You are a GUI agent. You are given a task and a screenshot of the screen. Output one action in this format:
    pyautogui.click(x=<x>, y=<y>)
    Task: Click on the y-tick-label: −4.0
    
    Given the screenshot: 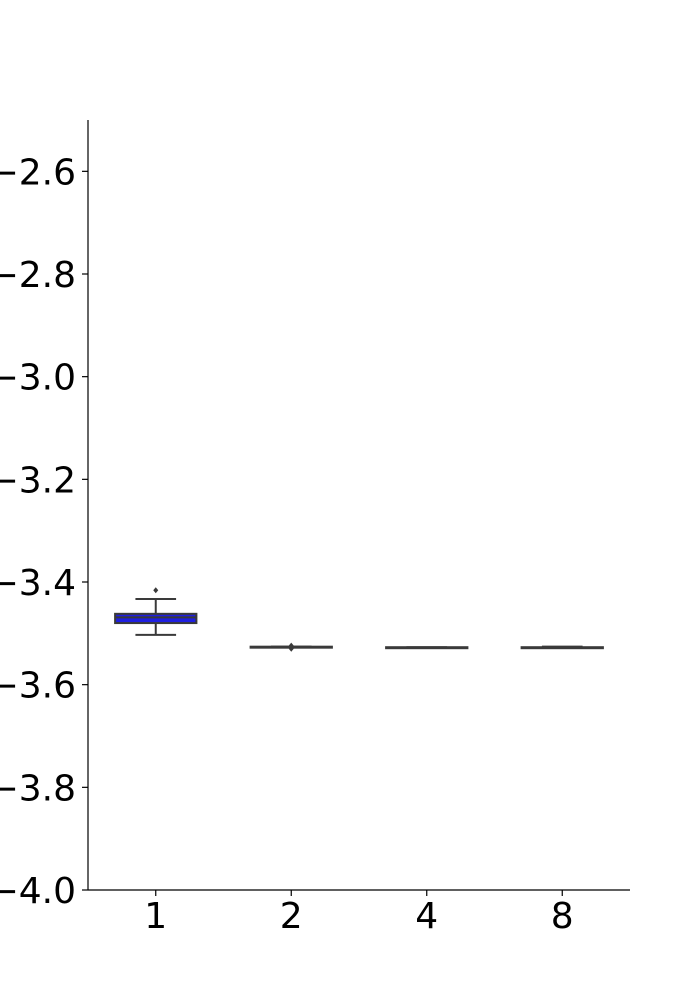 What is the action you would take?
    pyautogui.click(x=38, y=891)
    